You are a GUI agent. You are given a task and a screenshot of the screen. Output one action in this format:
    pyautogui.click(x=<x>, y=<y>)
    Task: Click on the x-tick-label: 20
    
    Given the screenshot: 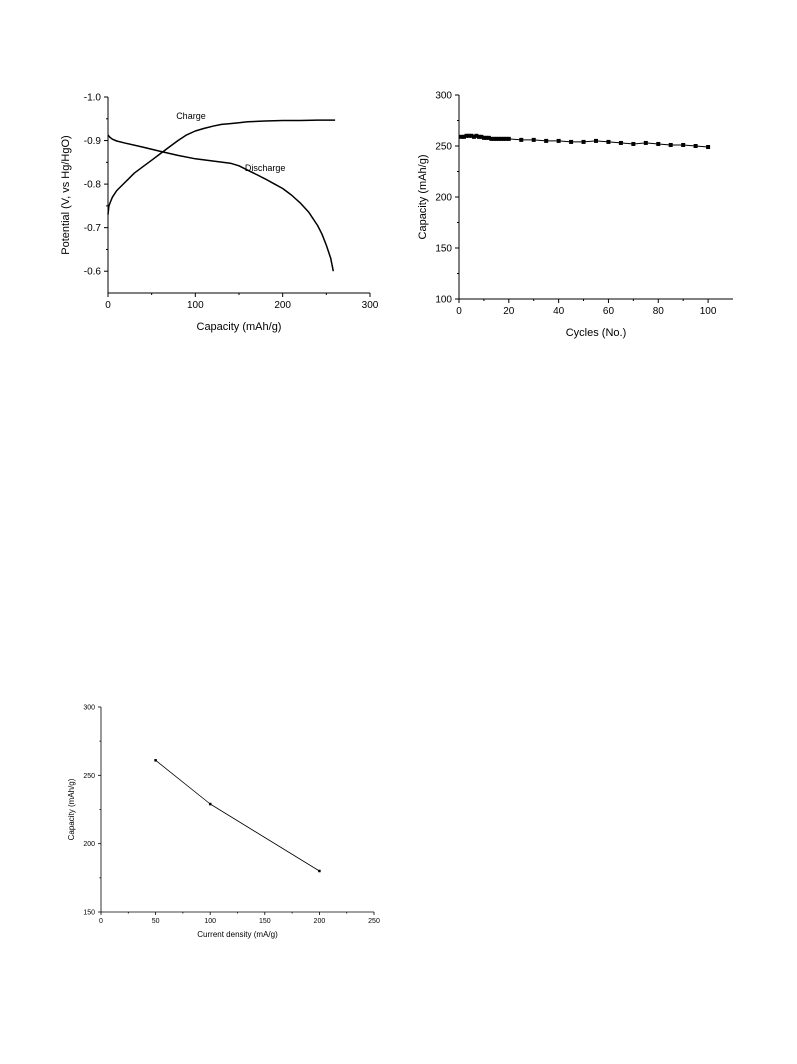 What is the action you would take?
    pyautogui.click(x=509, y=311)
    